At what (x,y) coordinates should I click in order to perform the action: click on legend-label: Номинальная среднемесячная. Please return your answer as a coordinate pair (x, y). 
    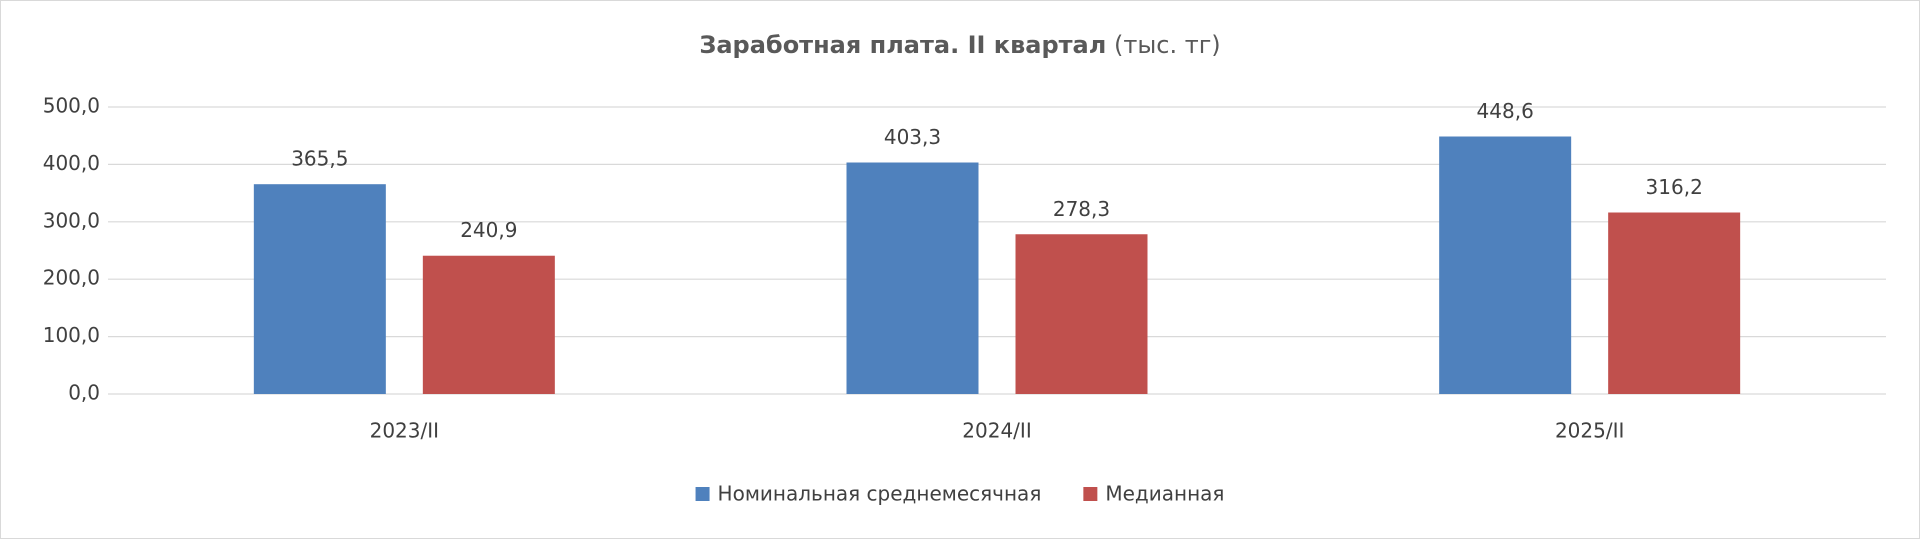
    Looking at the image, I should click on (880, 494).